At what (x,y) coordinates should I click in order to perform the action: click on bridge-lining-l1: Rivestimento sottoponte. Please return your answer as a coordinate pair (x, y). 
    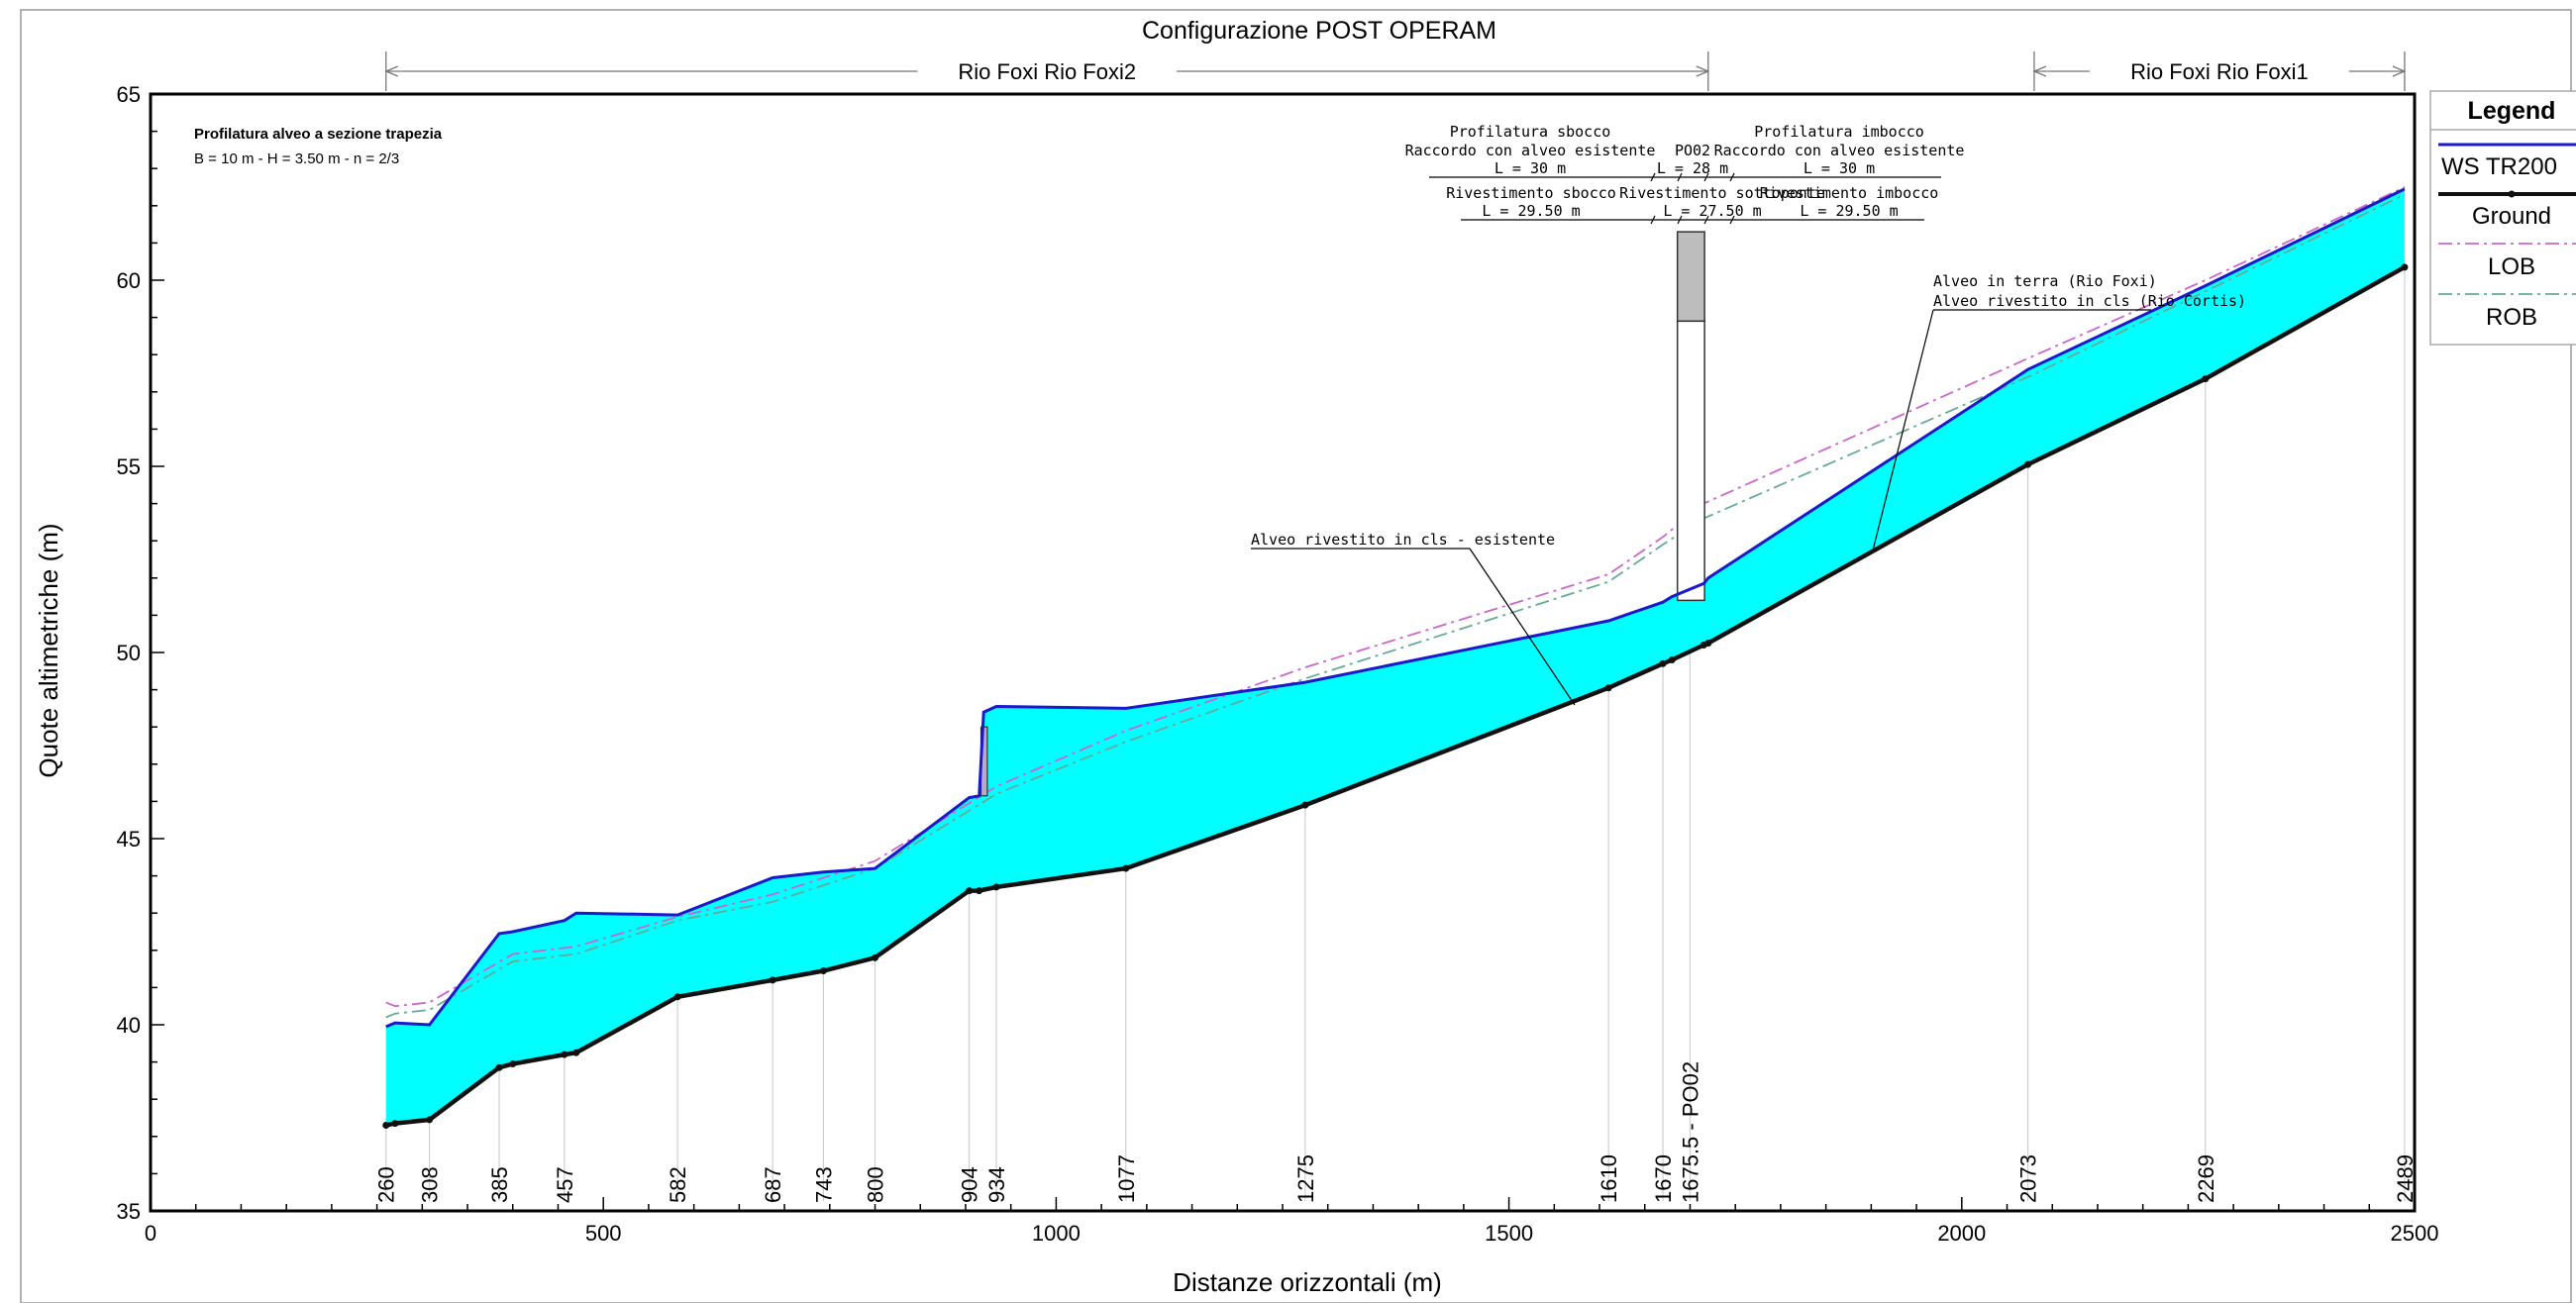
    Looking at the image, I should click on (1722, 193).